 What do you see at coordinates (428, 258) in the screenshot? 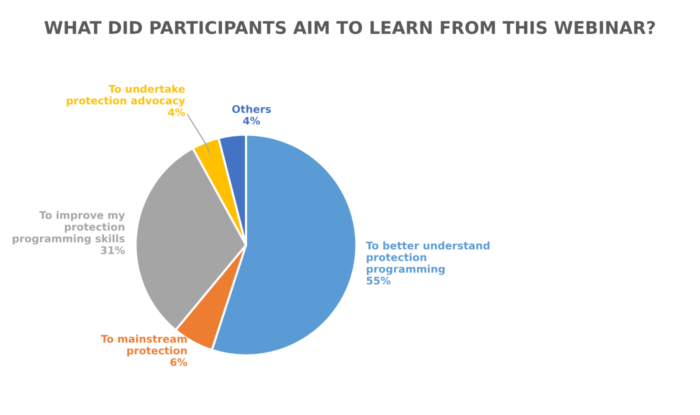
I see `slice-label: To better understand protection programming` at bounding box center [428, 258].